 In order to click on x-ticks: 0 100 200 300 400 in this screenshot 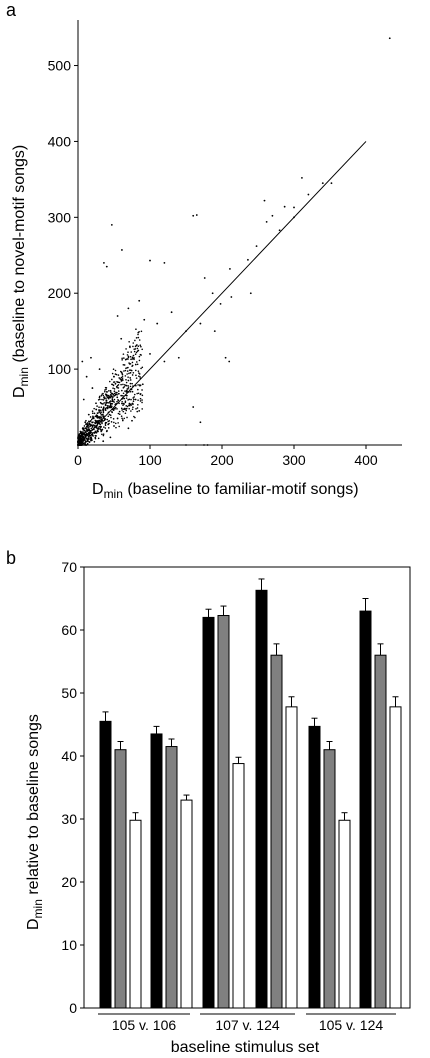, I will do `click(226, 456)`.